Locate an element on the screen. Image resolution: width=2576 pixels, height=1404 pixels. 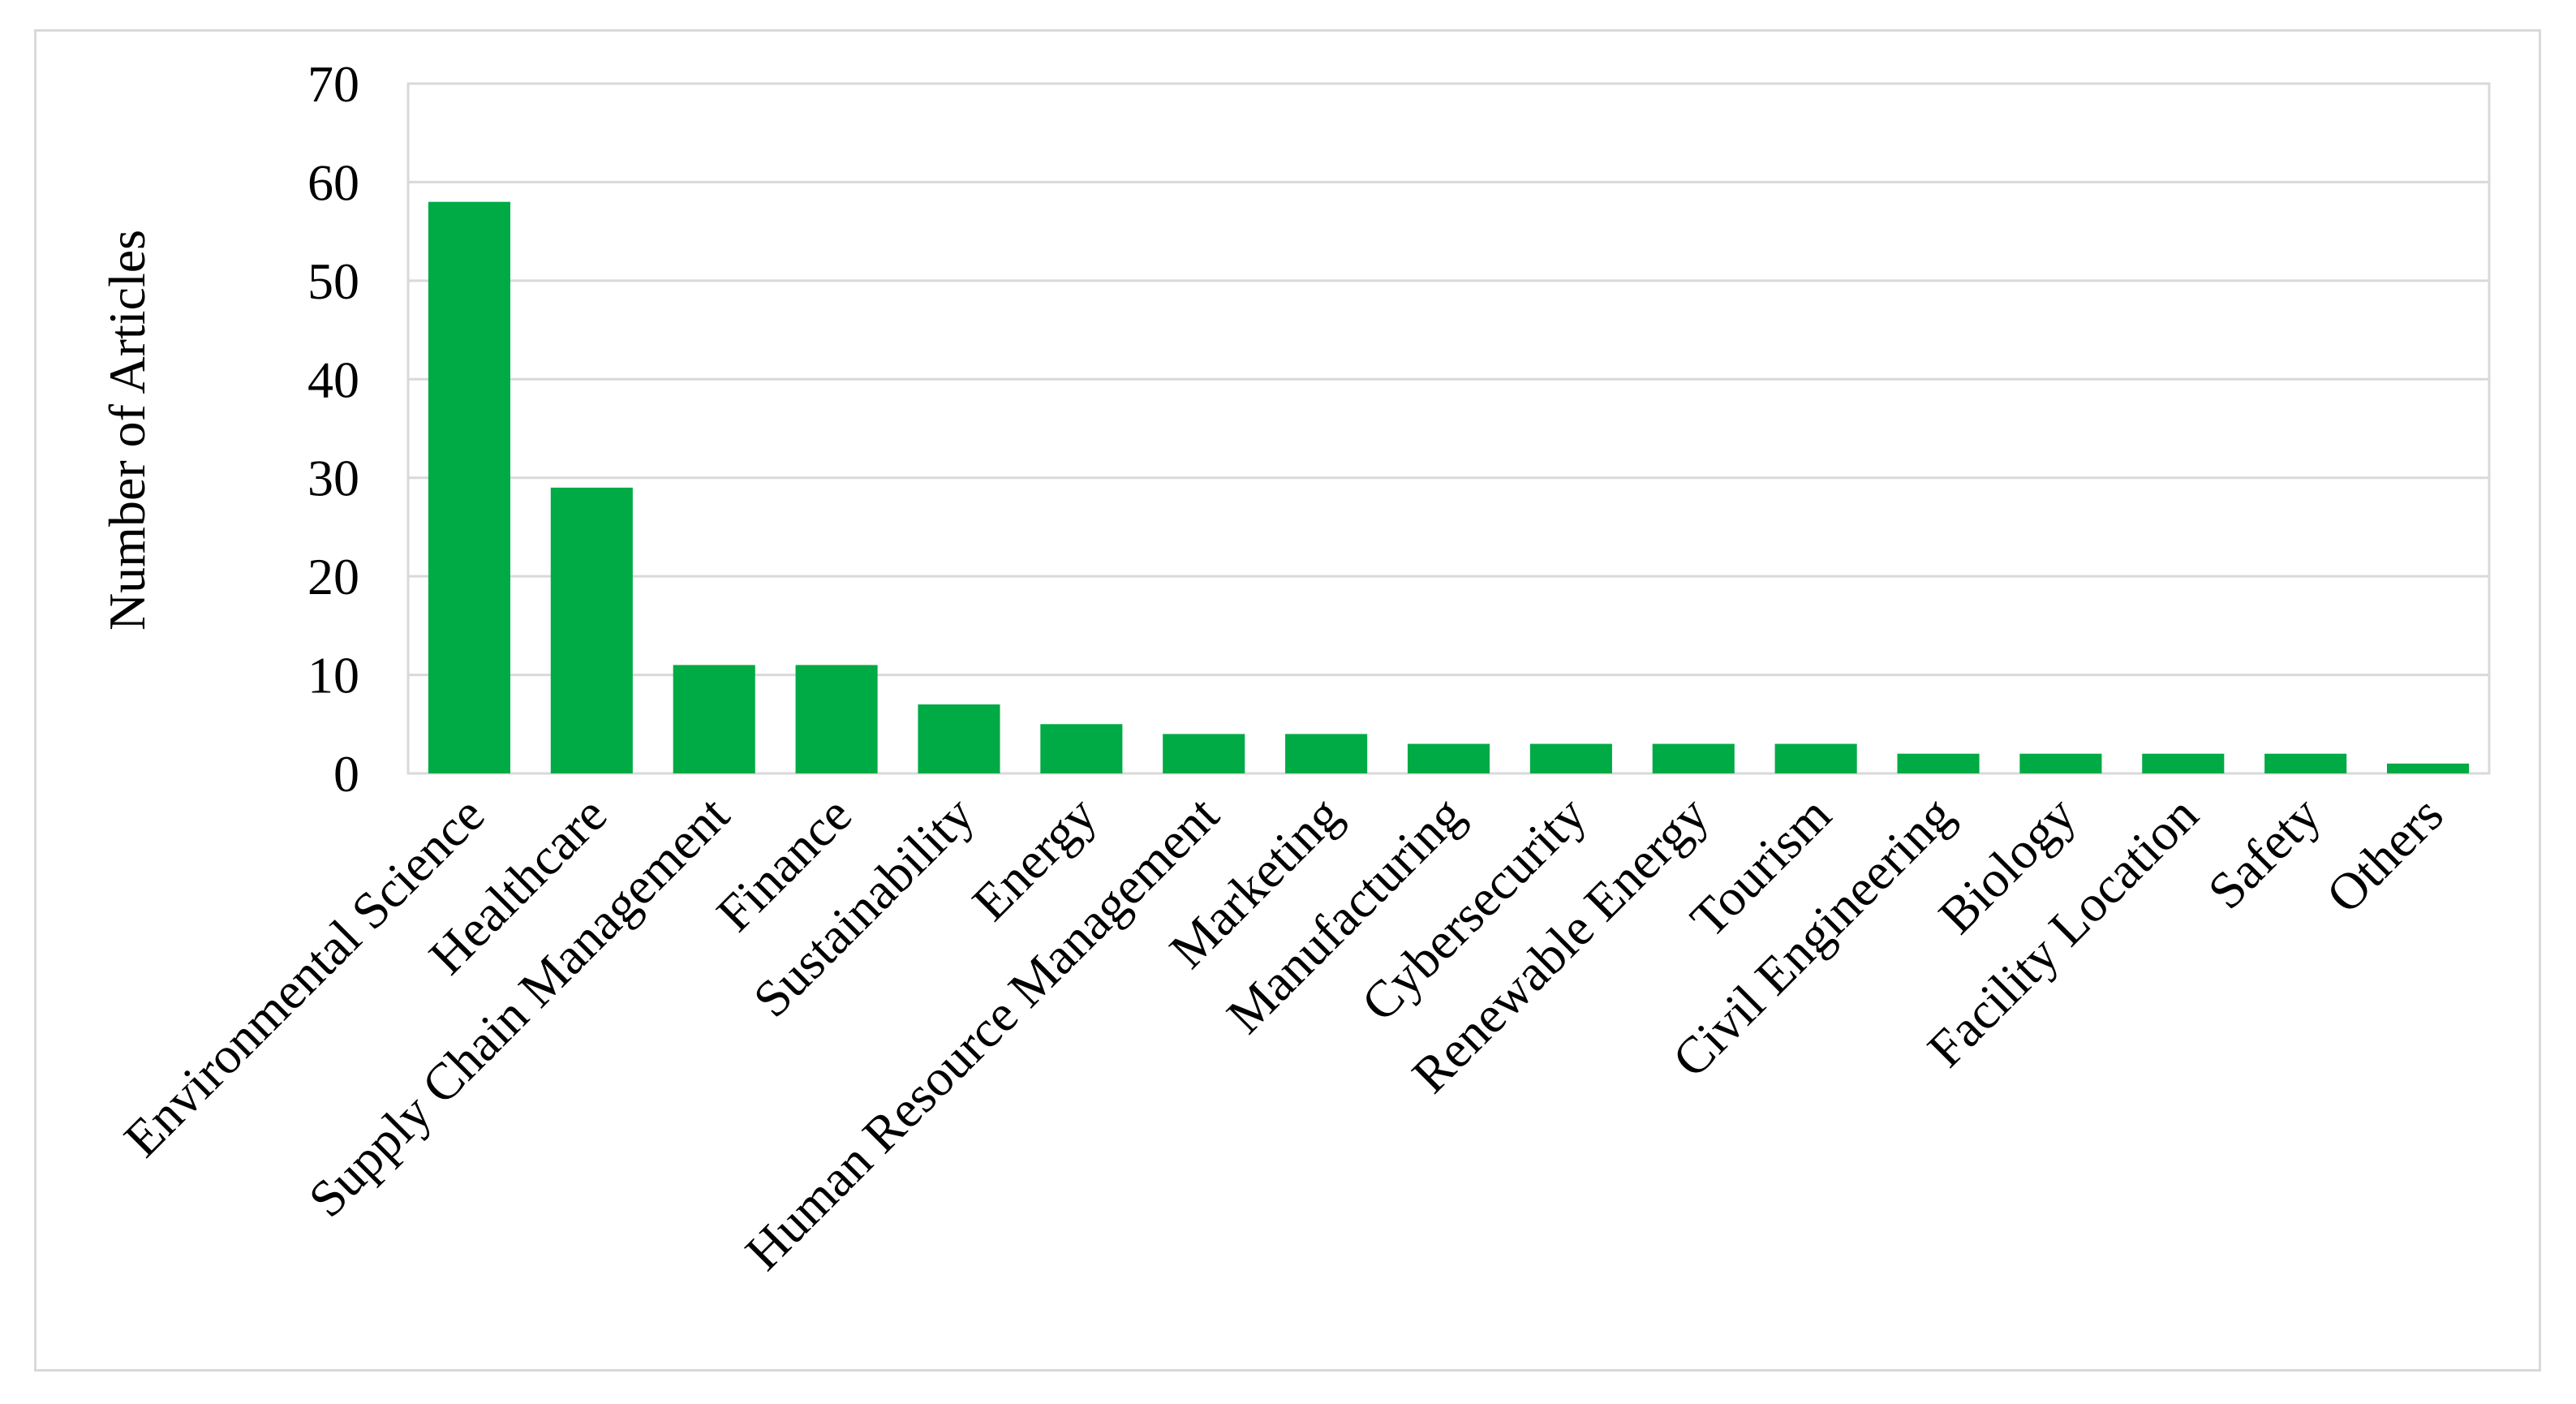
y-tick-label: 70 is located at coordinates (333, 84).